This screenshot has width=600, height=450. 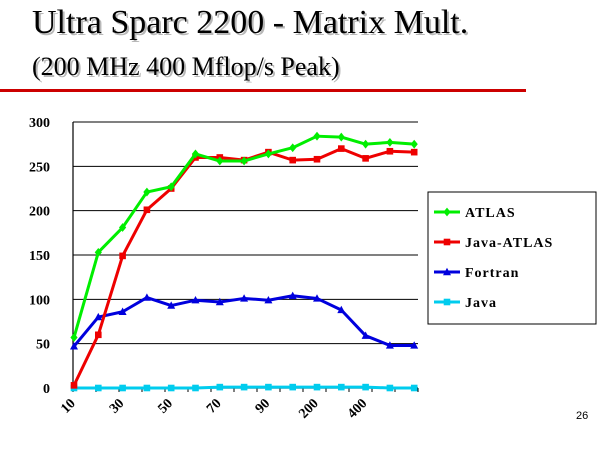 I want to click on legend-marker-fortran, so click(x=447, y=271).